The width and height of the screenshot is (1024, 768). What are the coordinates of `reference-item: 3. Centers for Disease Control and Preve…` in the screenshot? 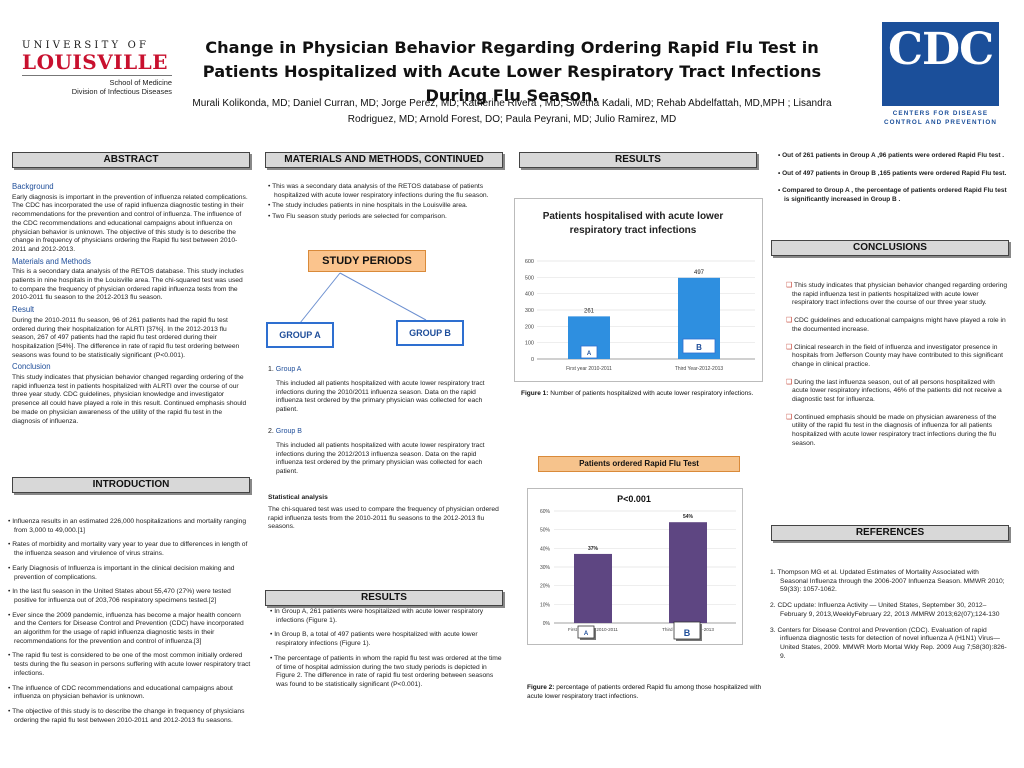 It's located at (888, 643).